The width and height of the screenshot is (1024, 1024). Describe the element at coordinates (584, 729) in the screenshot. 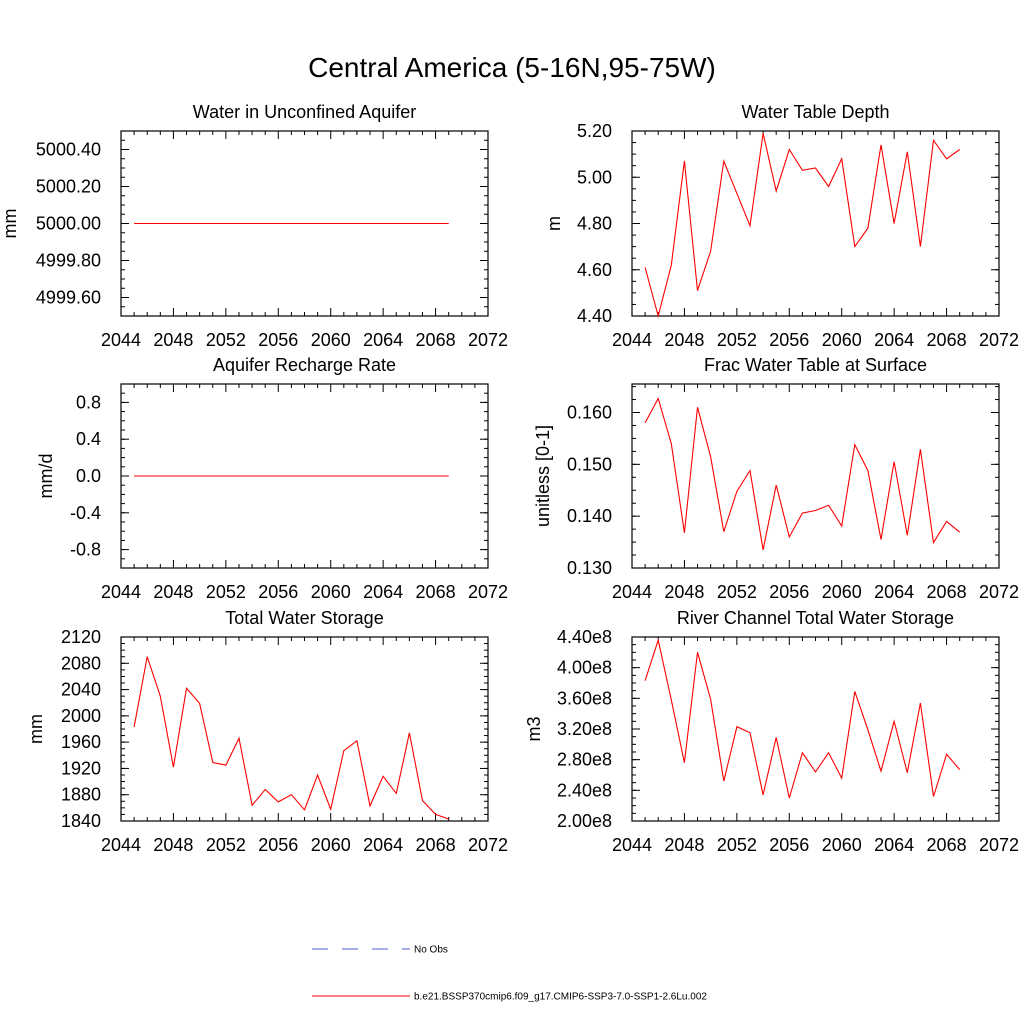

I see `y-tick-label: 3.20e8` at that location.